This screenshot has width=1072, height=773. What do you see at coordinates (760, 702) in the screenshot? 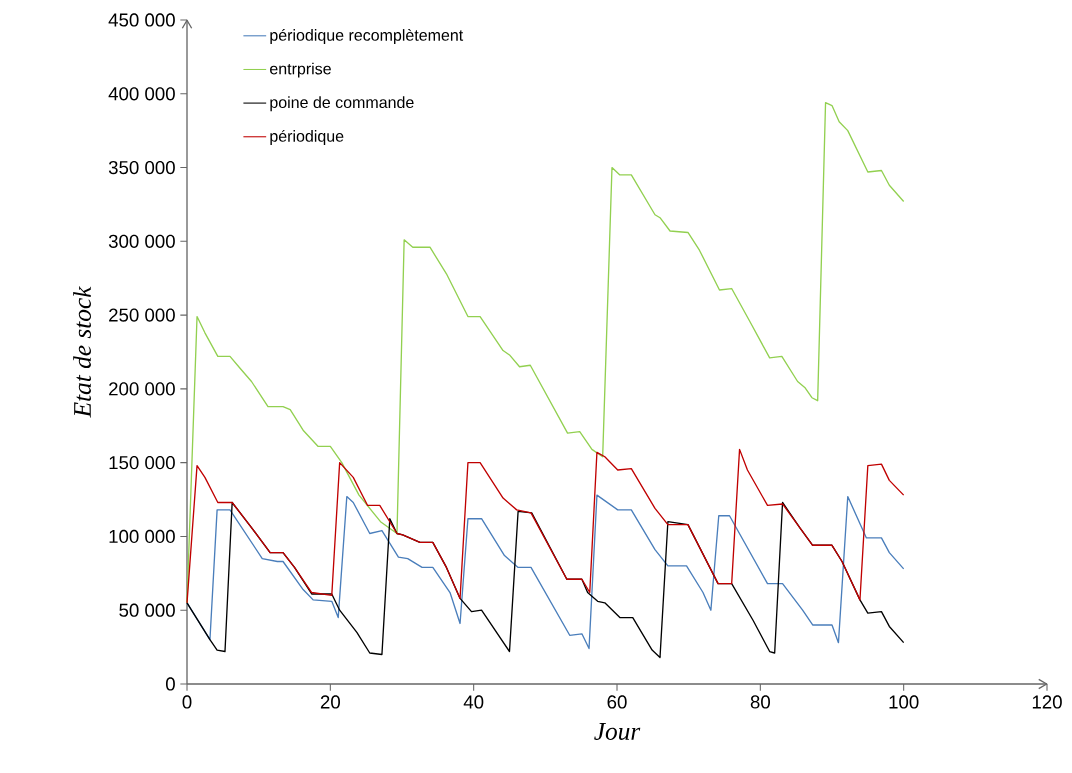
I see `x-tick-label: 80` at bounding box center [760, 702].